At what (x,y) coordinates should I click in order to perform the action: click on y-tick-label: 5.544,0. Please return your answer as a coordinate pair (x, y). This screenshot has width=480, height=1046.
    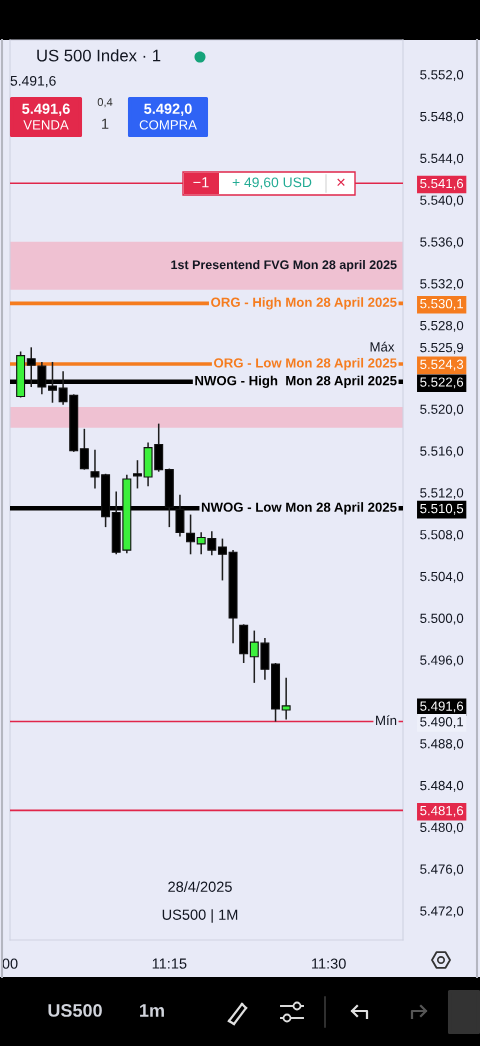
    Looking at the image, I should click on (442, 159).